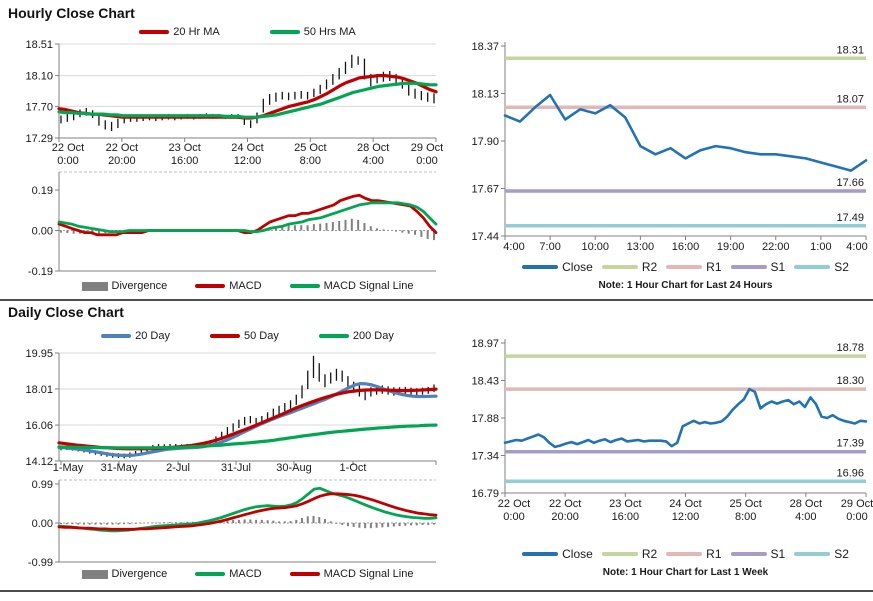 This screenshot has width=873, height=601. I want to click on svg-text: 17.66, so click(850, 183).